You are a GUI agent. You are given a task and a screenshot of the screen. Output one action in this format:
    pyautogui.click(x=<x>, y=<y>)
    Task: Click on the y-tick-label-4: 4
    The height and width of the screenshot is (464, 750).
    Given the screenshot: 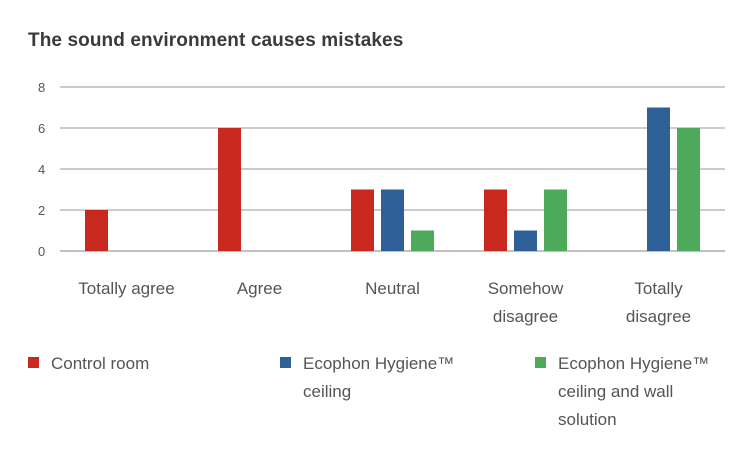 What is the action you would take?
    pyautogui.click(x=41, y=169)
    